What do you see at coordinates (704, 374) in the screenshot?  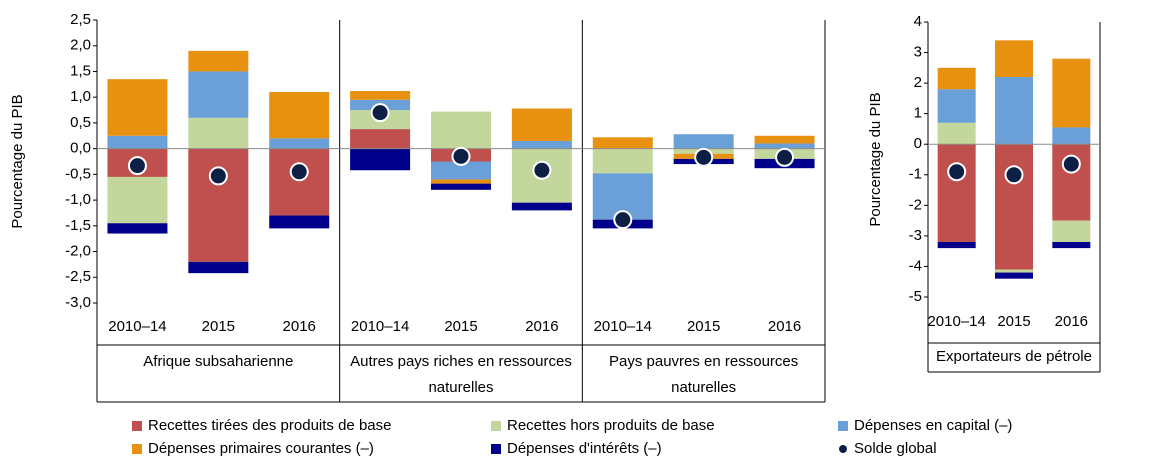 I see `group-label: Pays pauvres en ressources naturelles` at bounding box center [704, 374].